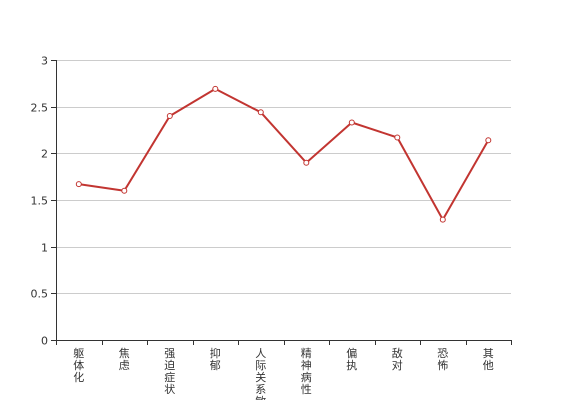 The width and height of the screenshot is (567, 404). Describe the element at coordinates (260, 373) in the screenshot. I see `x-tick-label: 人际关系敏感` at that location.